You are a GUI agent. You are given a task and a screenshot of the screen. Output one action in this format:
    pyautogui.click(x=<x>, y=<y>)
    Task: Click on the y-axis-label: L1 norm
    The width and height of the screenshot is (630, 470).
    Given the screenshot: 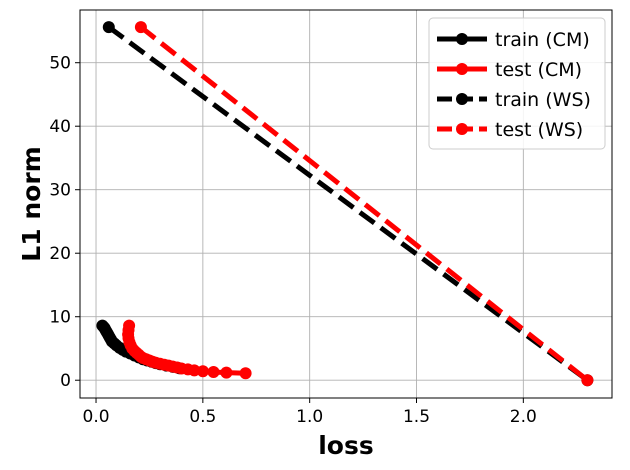 What is the action you would take?
    pyautogui.click(x=31, y=203)
    